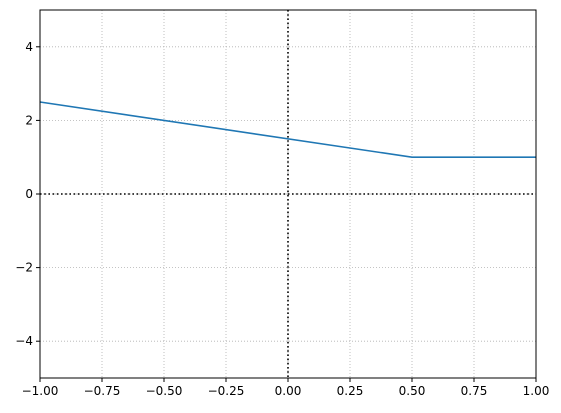  Describe the element at coordinates (536, 391) in the screenshot. I see `x-tick-label: 1.00` at that location.